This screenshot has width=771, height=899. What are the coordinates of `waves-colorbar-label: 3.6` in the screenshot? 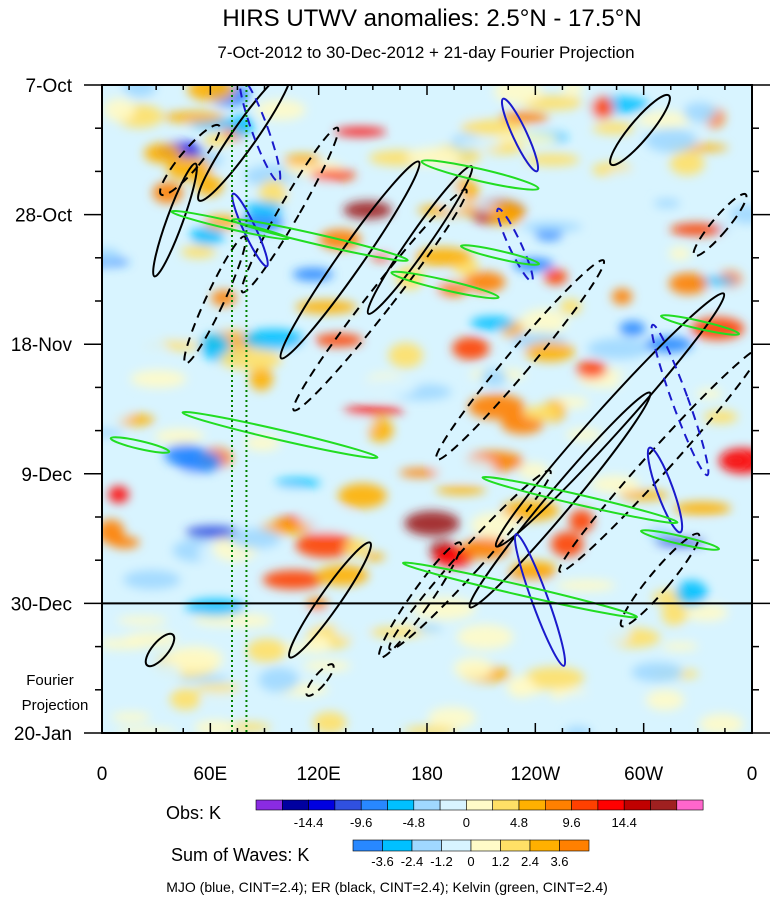 It's located at (559, 861).